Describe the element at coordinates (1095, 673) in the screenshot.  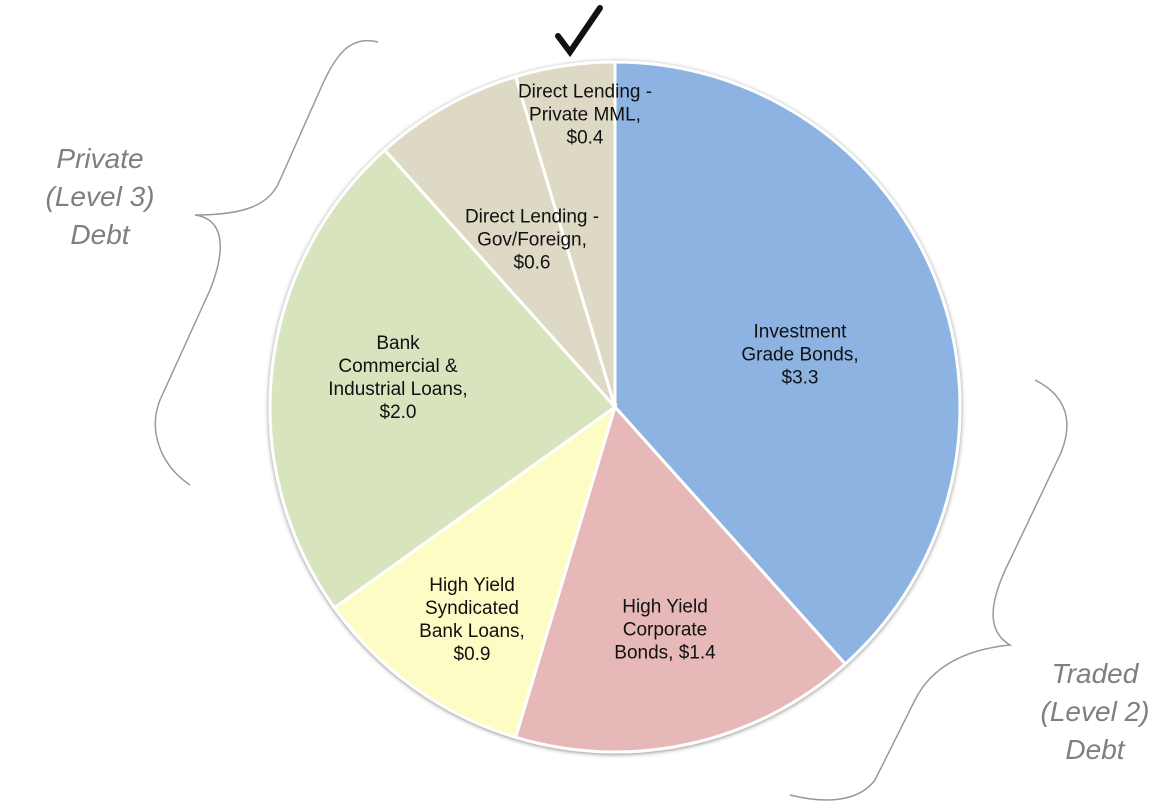
I see `annotation-line: Traded` at that location.